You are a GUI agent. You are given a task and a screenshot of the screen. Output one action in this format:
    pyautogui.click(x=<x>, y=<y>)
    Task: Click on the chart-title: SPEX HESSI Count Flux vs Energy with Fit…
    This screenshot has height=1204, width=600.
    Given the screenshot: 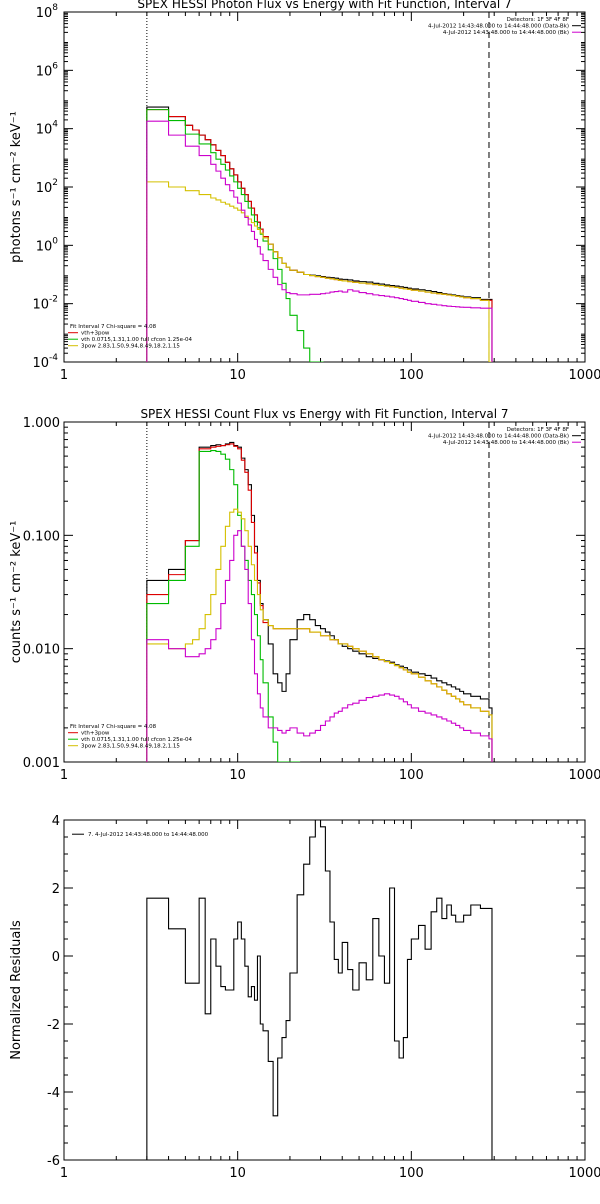 What is the action you would take?
    pyautogui.click(x=324, y=414)
    